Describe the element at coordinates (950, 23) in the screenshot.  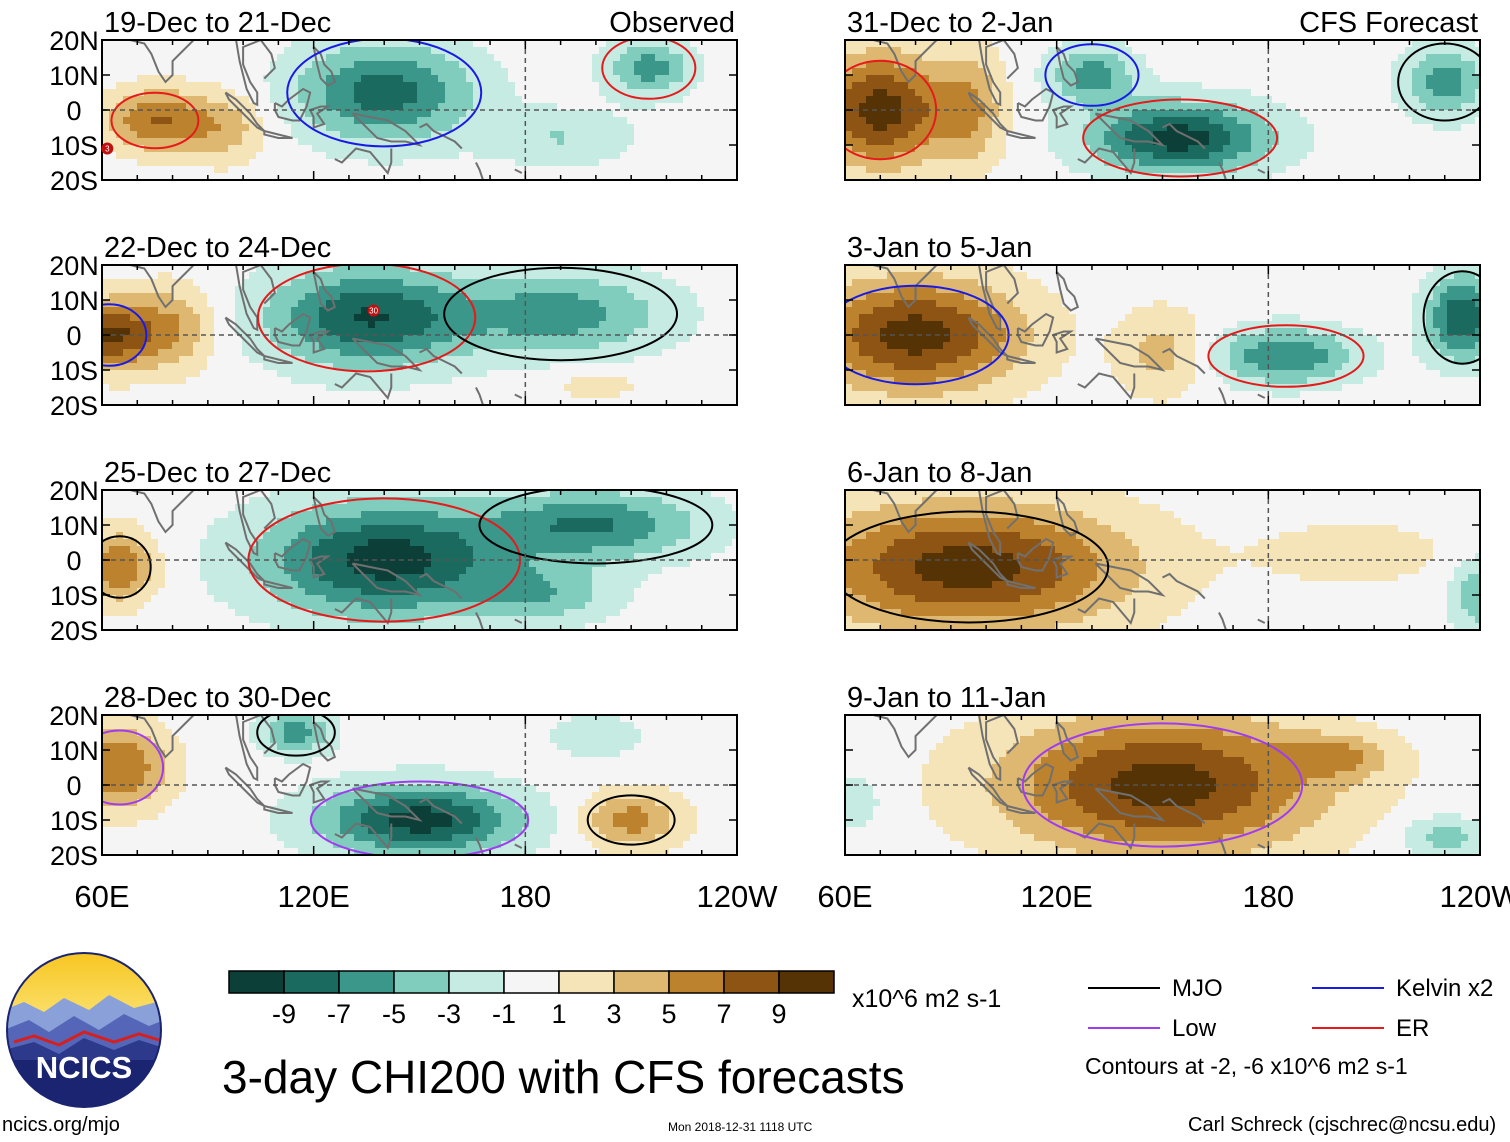
I see `panel-title: 31-Dec to 2-Jan` at that location.